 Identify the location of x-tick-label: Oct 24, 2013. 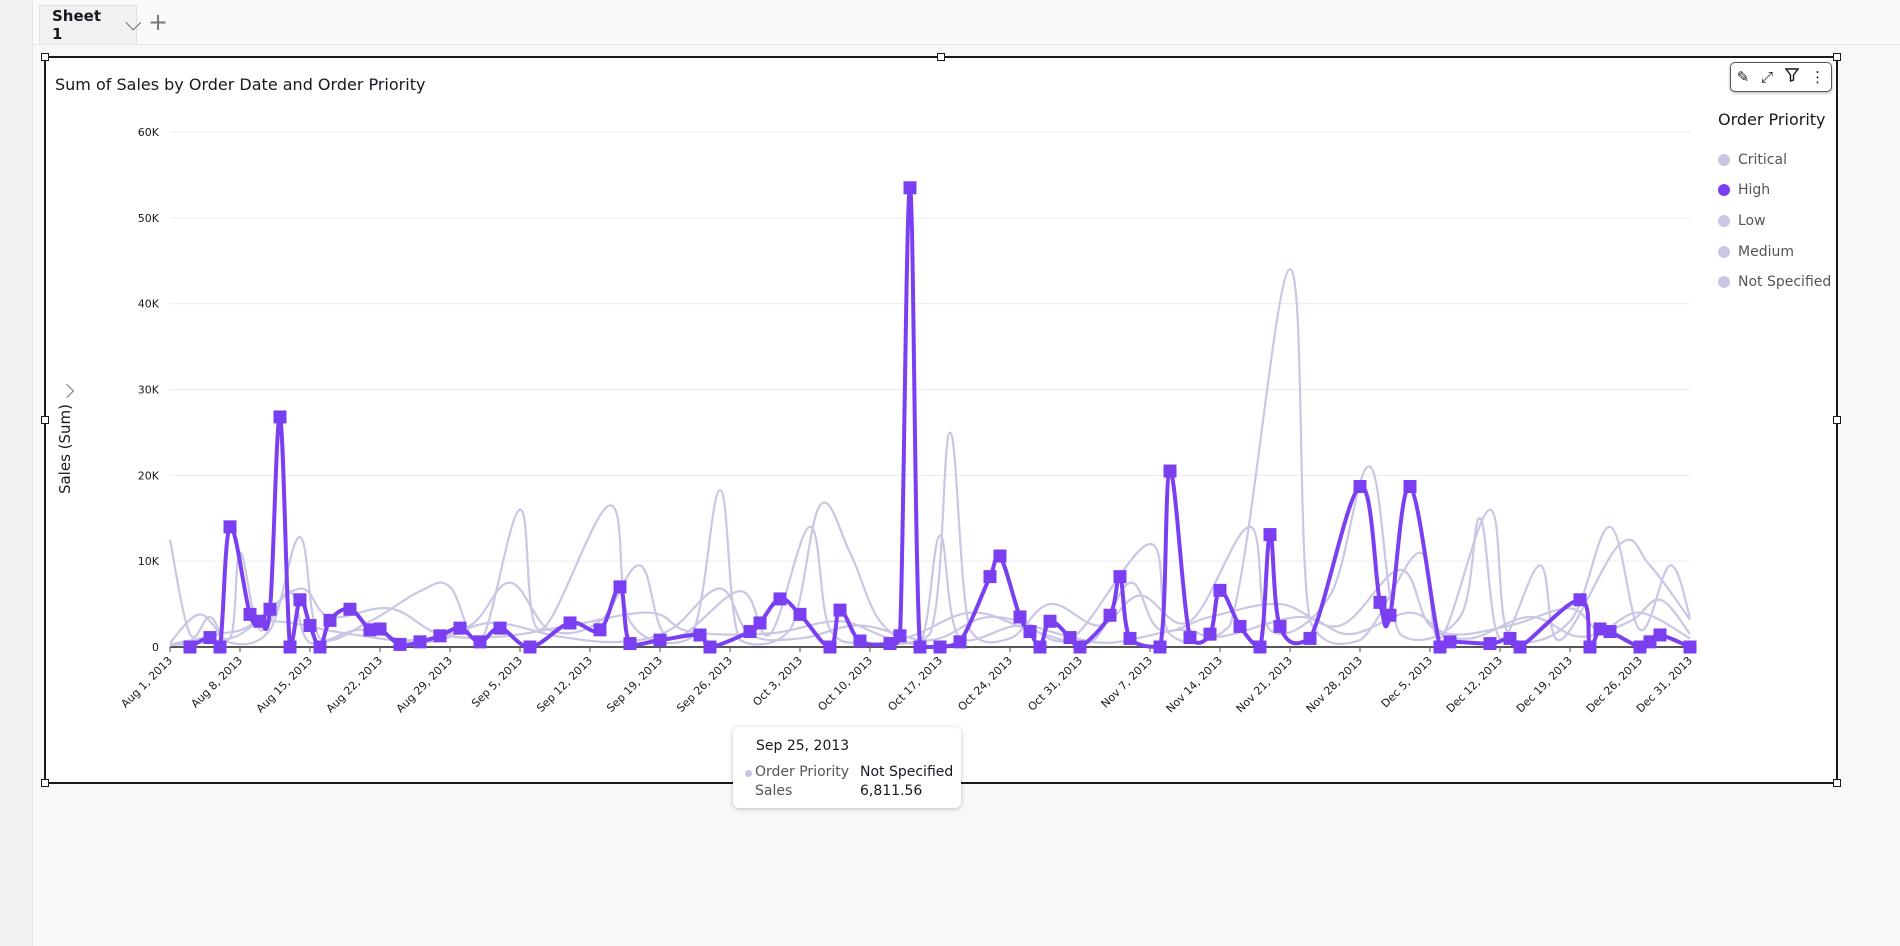
(985, 684).